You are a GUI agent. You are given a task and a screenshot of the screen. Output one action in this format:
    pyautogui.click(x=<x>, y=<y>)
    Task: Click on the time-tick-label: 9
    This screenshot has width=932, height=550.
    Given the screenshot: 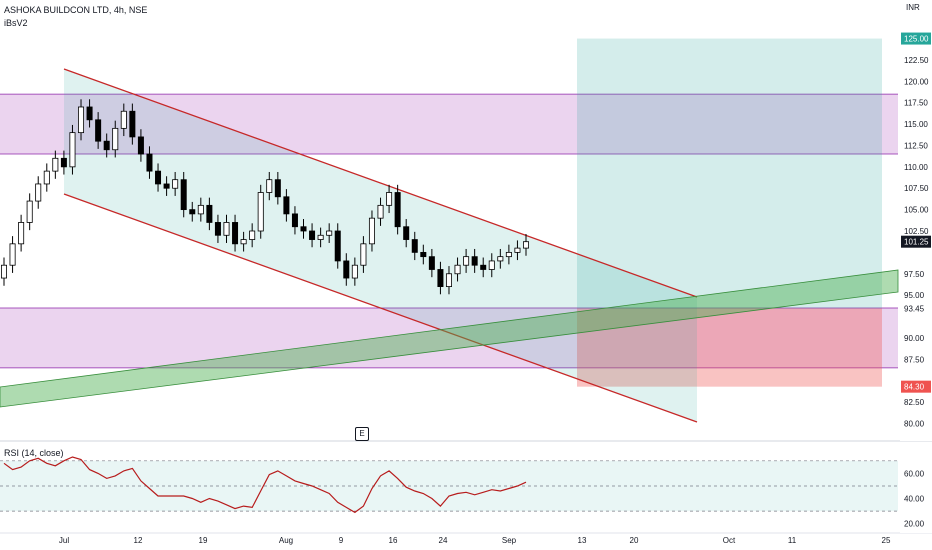 What is the action you would take?
    pyautogui.click(x=341, y=540)
    